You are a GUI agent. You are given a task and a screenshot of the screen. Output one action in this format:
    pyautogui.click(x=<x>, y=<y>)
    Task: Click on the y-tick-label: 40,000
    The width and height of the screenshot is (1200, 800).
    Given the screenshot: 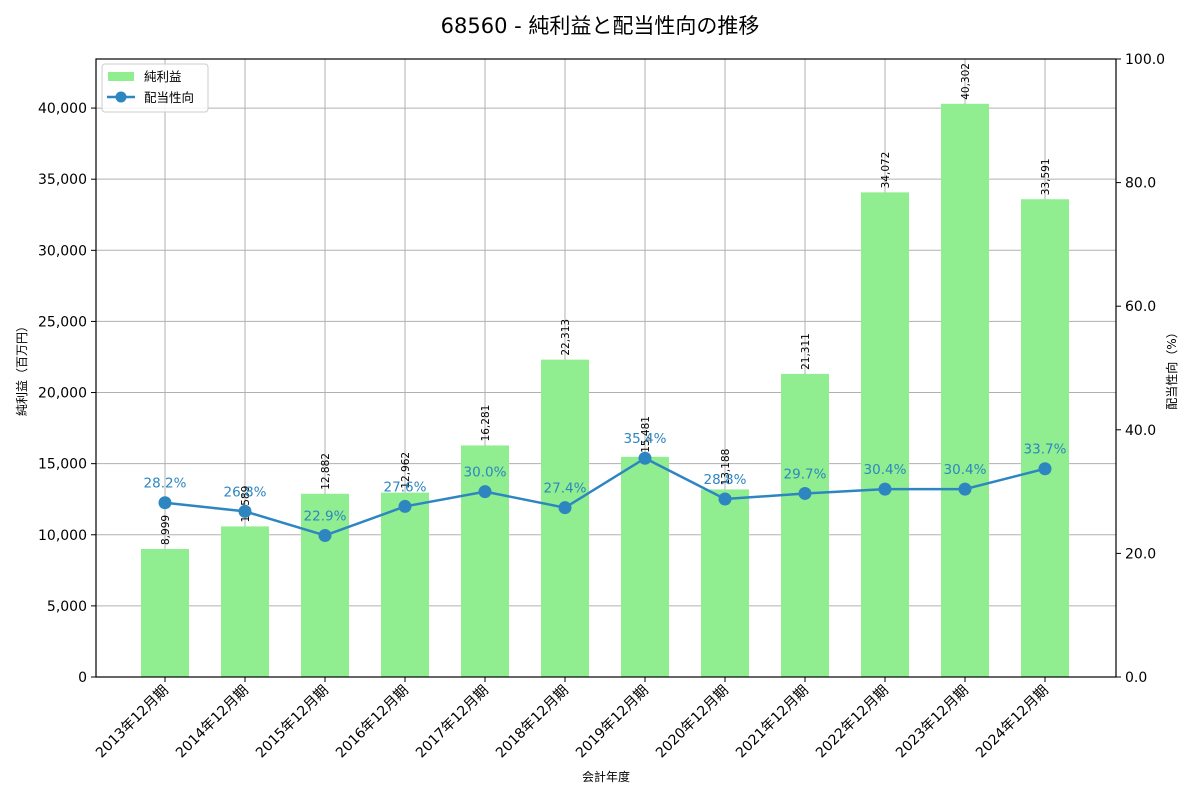 What is the action you would take?
    pyautogui.click(x=62, y=109)
    